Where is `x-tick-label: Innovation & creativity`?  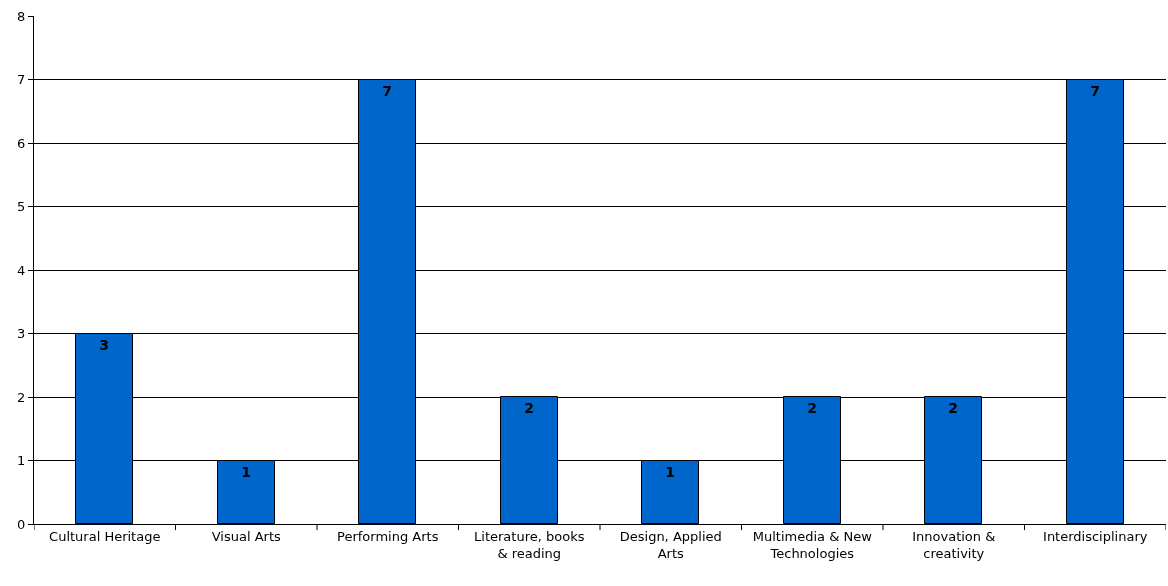
x-tick-label: Innovation & creativity is located at coordinates (954, 544).